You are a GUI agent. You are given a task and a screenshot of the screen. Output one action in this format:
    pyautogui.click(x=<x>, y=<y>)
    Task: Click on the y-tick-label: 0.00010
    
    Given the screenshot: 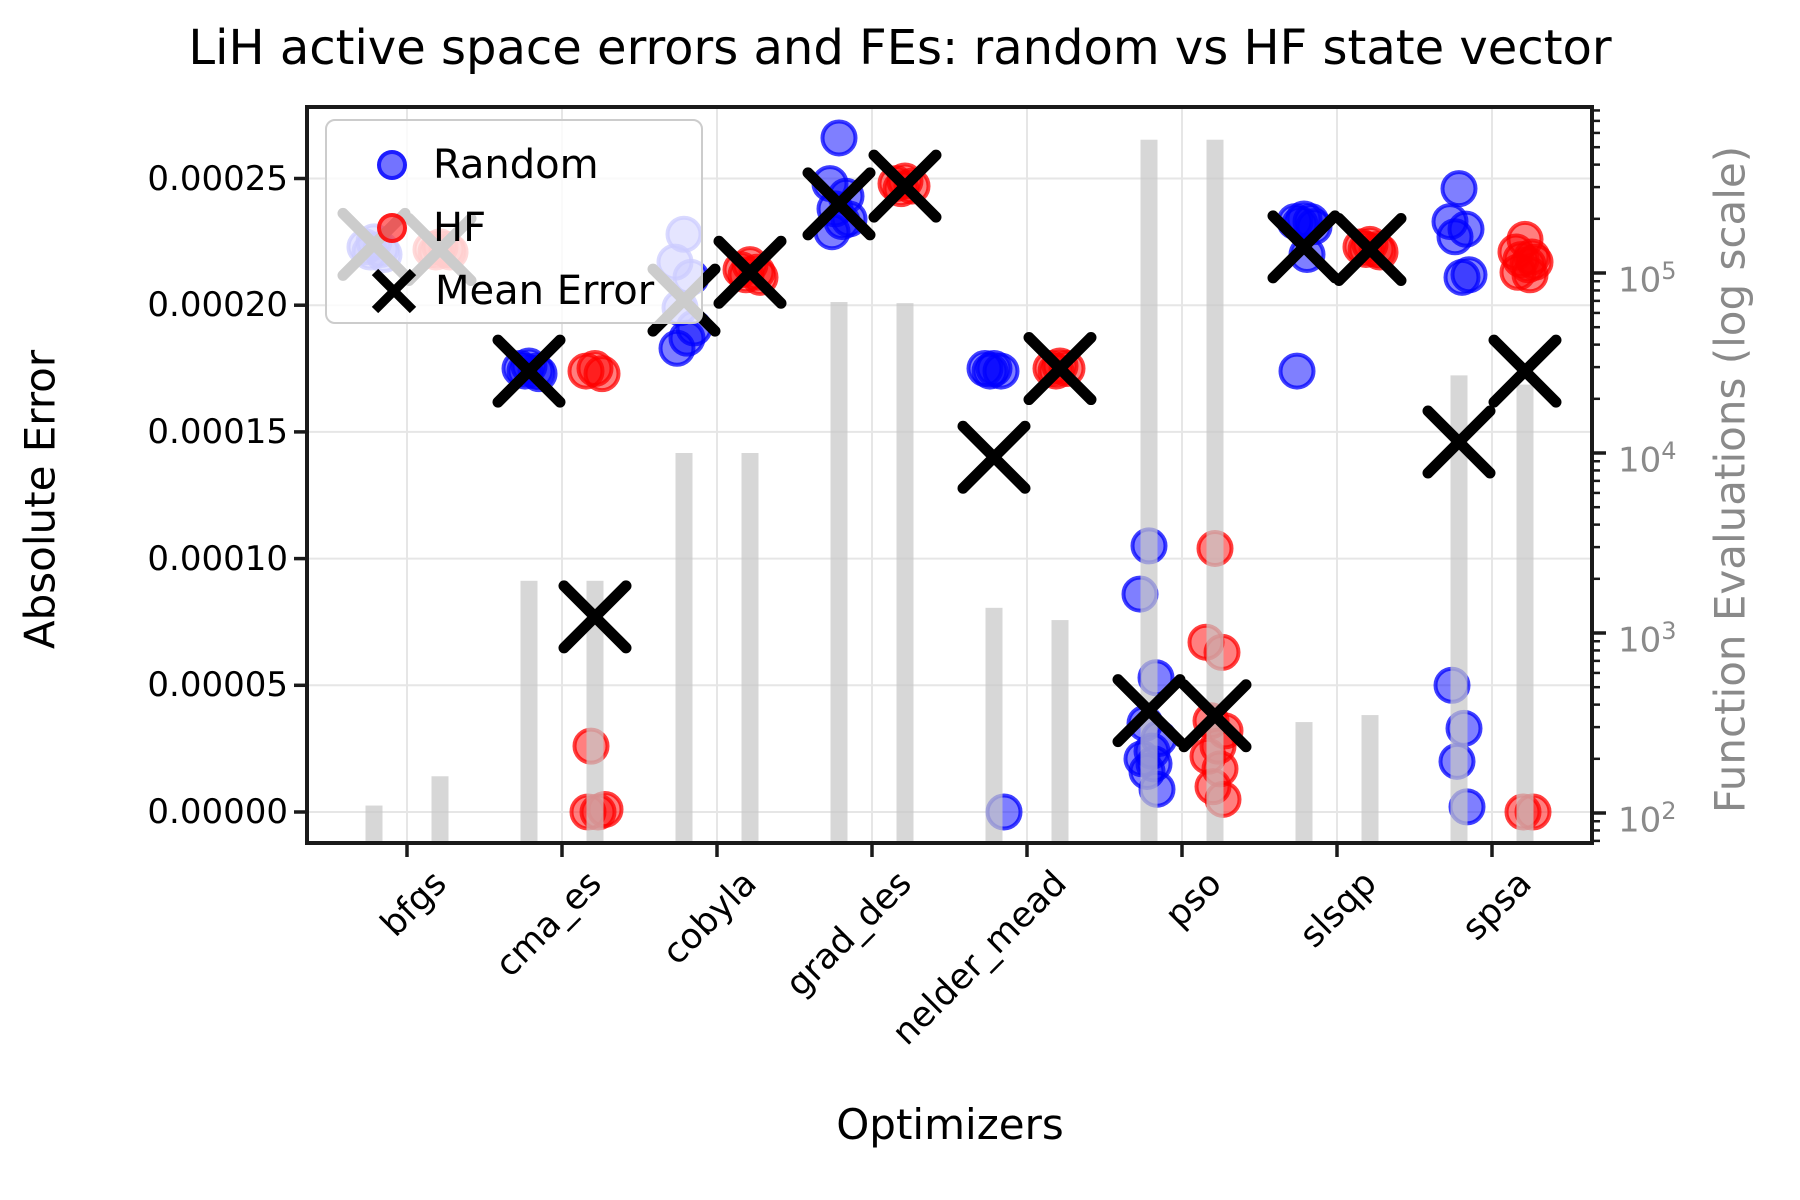 What is the action you would take?
    pyautogui.click(x=217, y=558)
    